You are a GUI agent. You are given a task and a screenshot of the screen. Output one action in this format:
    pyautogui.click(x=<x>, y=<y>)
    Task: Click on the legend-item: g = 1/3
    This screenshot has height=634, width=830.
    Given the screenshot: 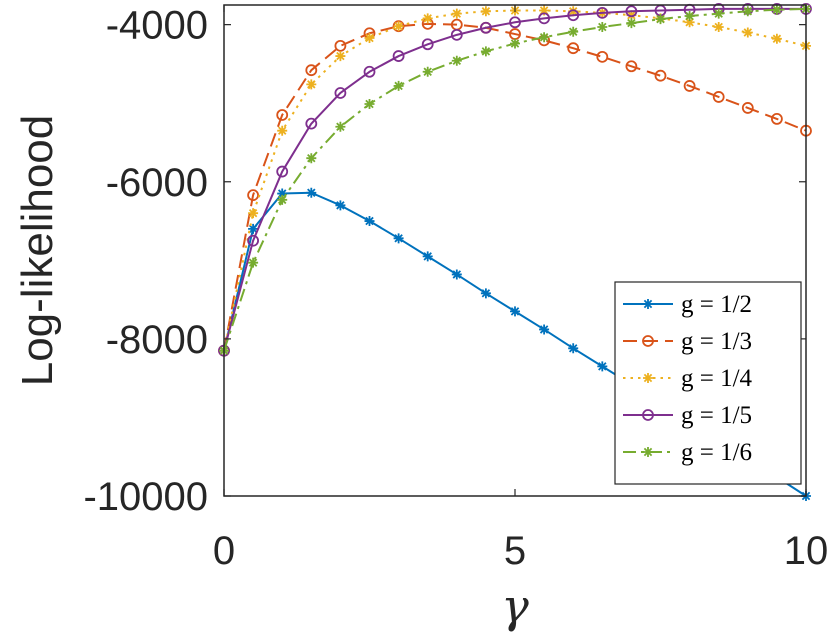 What is the action you would take?
    pyautogui.click(x=687, y=341)
    